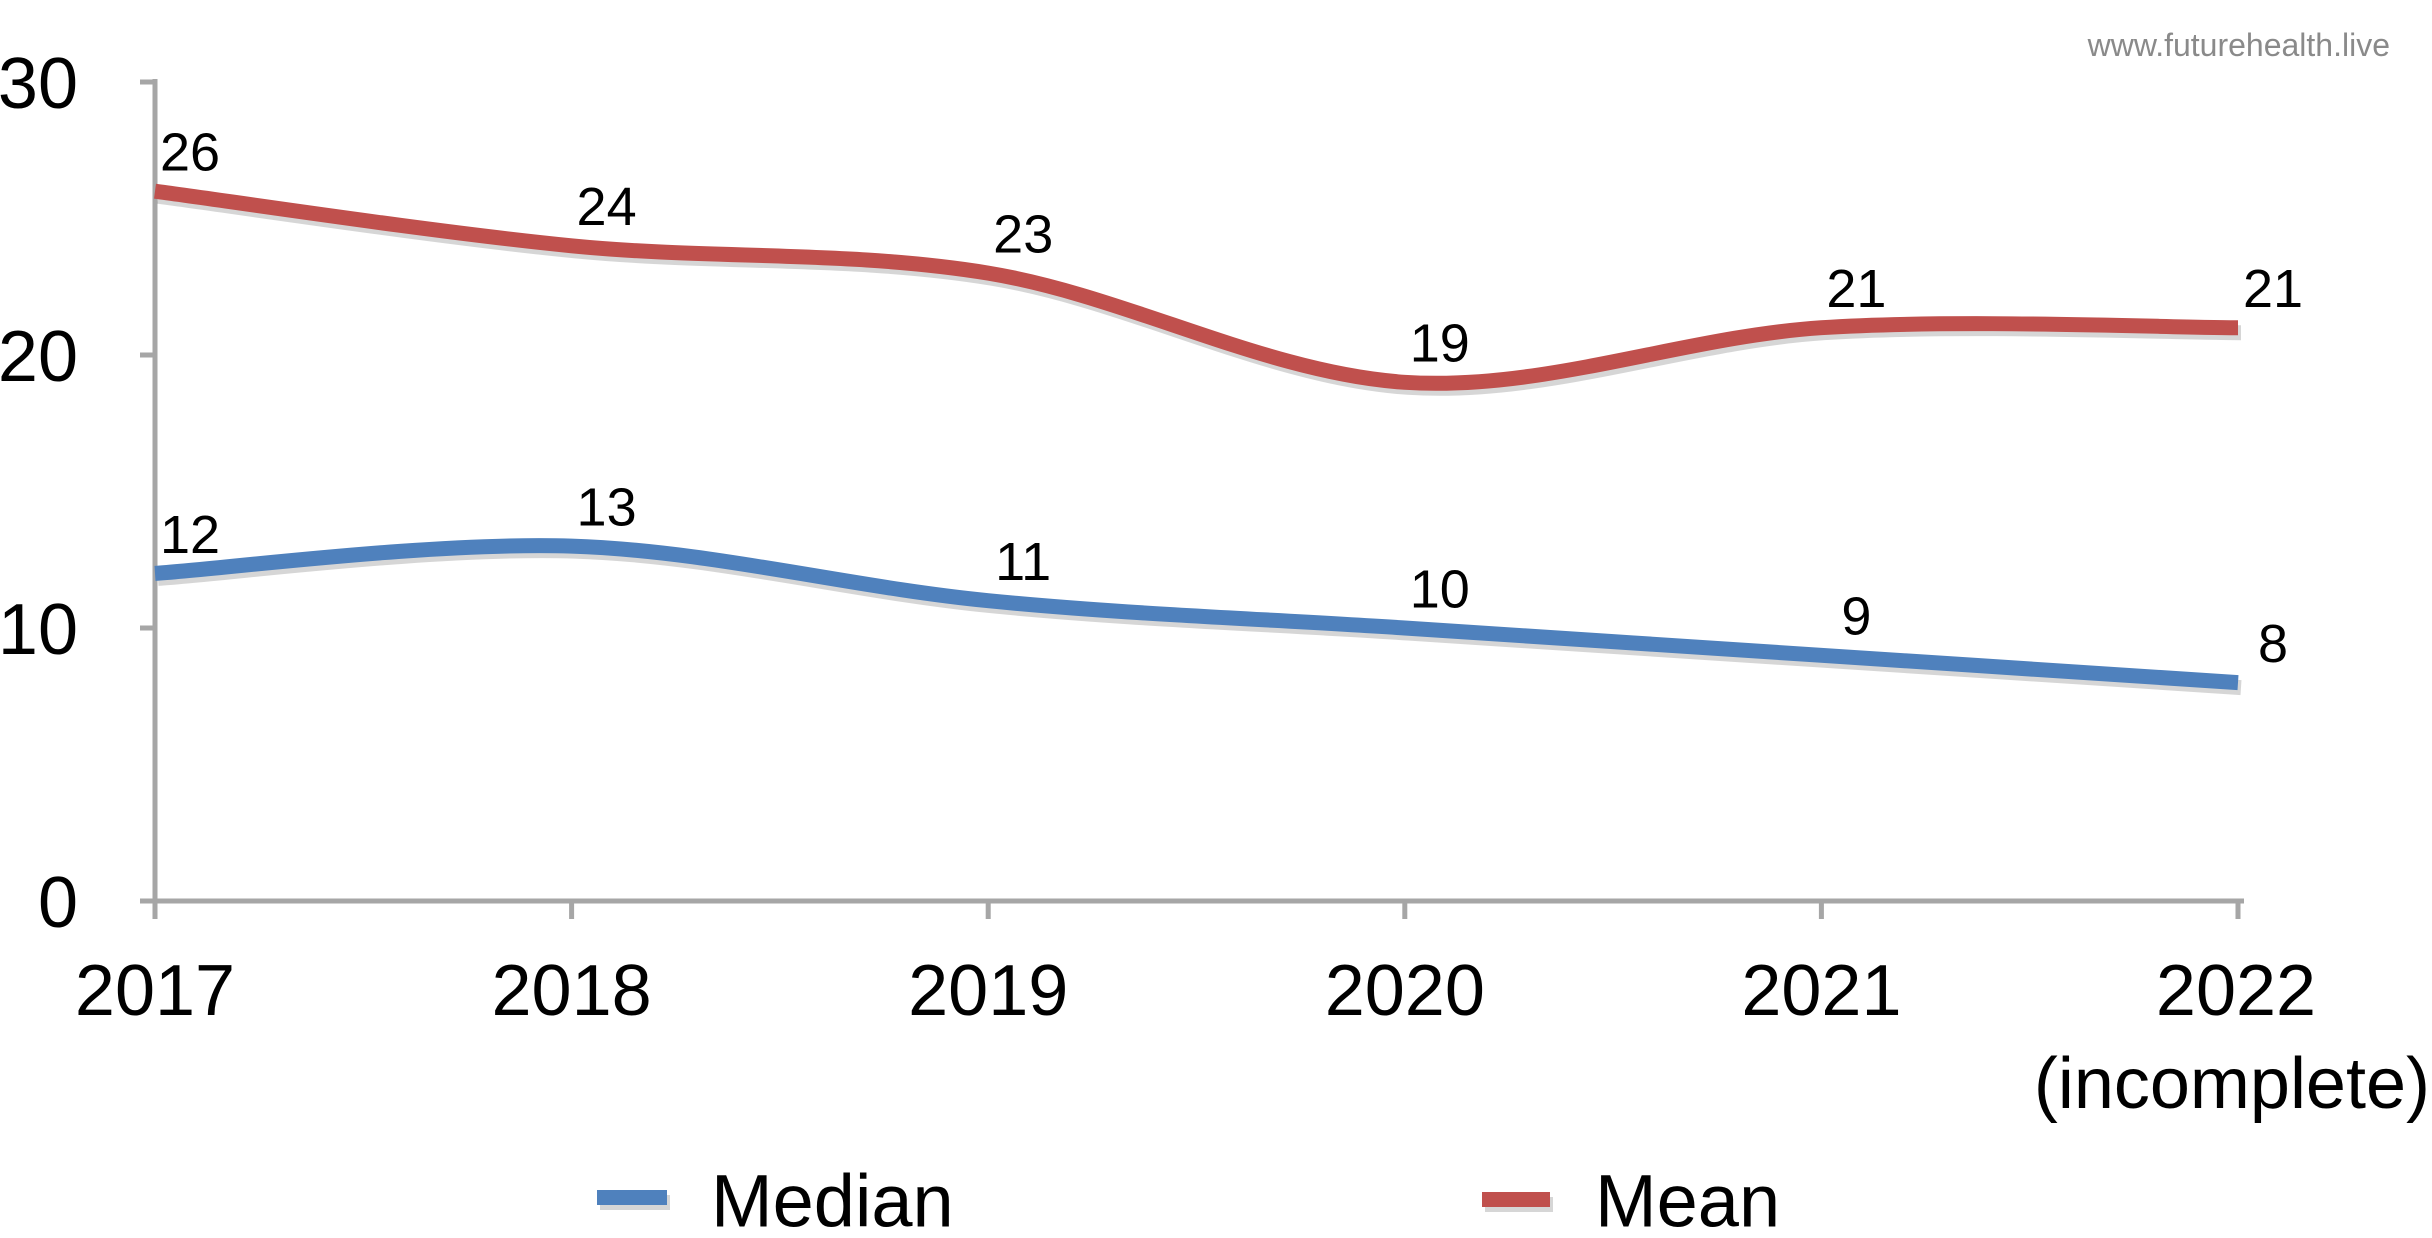 The height and width of the screenshot is (1238, 2432). What do you see at coordinates (1516, 1199) in the screenshot?
I see `legend-swatch-mean` at bounding box center [1516, 1199].